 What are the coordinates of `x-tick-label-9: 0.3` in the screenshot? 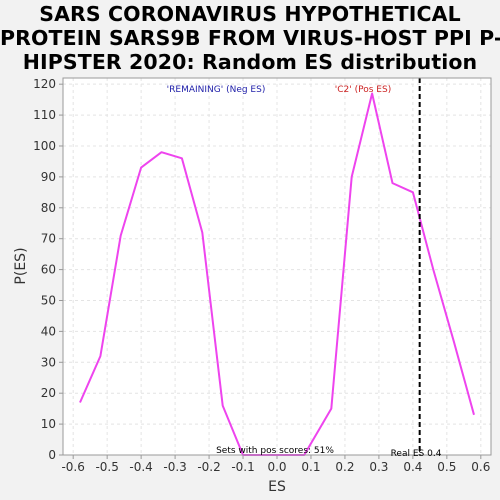 It's located at (378, 467).